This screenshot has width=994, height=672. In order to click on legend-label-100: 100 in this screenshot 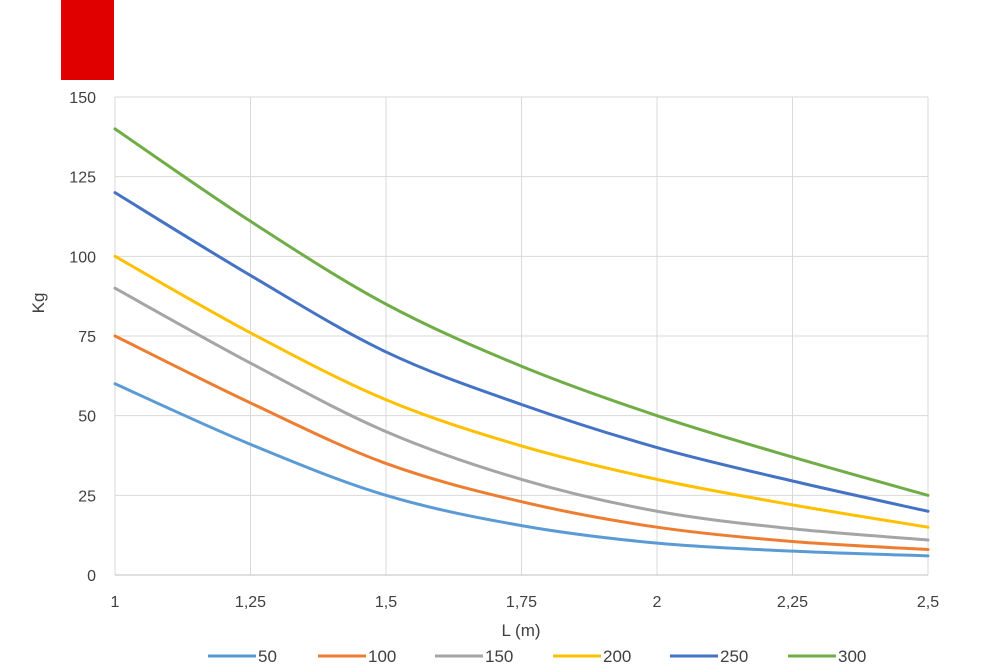, I will do `click(382, 656)`.